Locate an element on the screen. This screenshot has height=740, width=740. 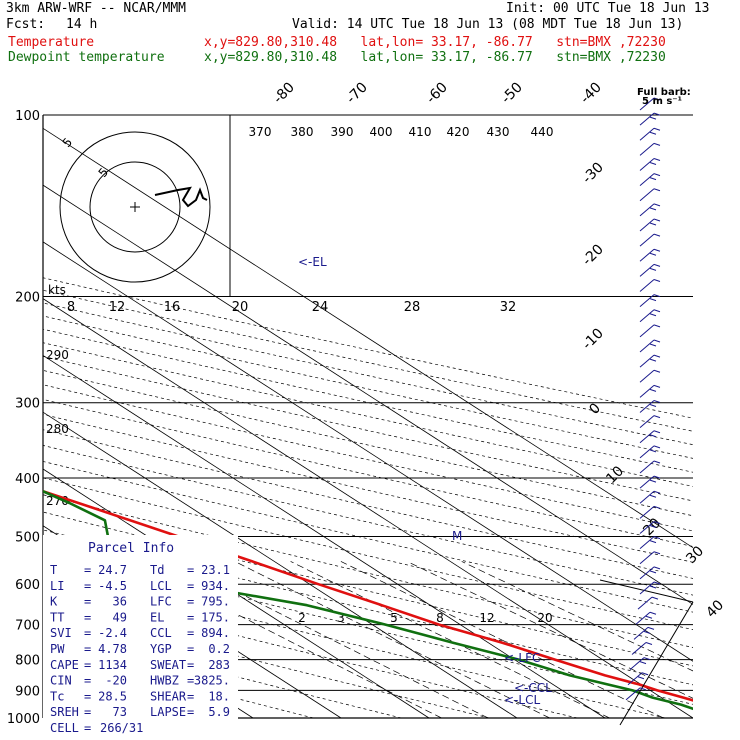
parcel-info-cell: -20 is located at coordinates (116, 681).